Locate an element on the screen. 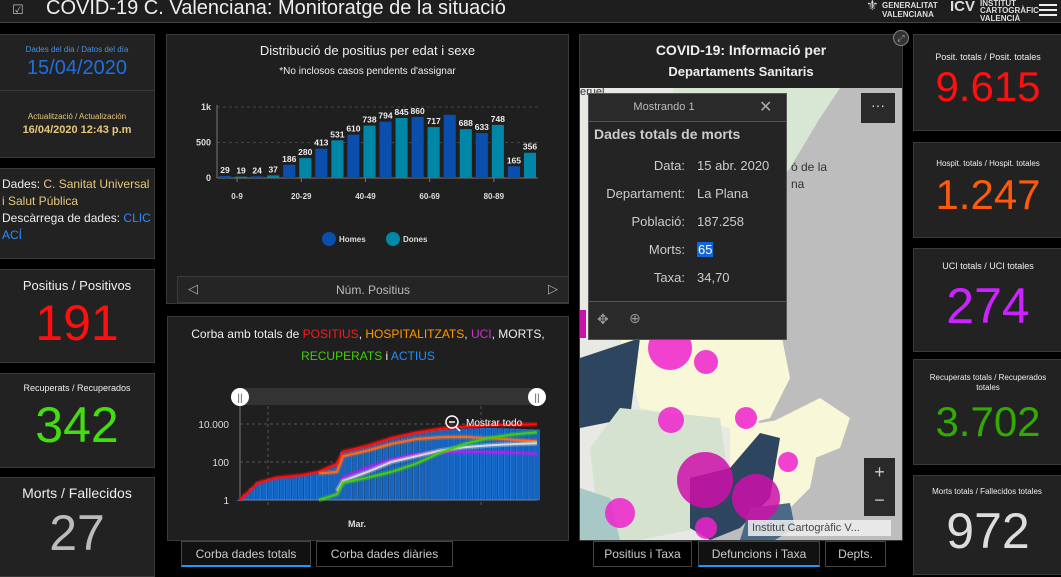 Image resolution: width=1061 pixels, height=577 pixels. x-tick-label: Mar. is located at coordinates (357, 524).